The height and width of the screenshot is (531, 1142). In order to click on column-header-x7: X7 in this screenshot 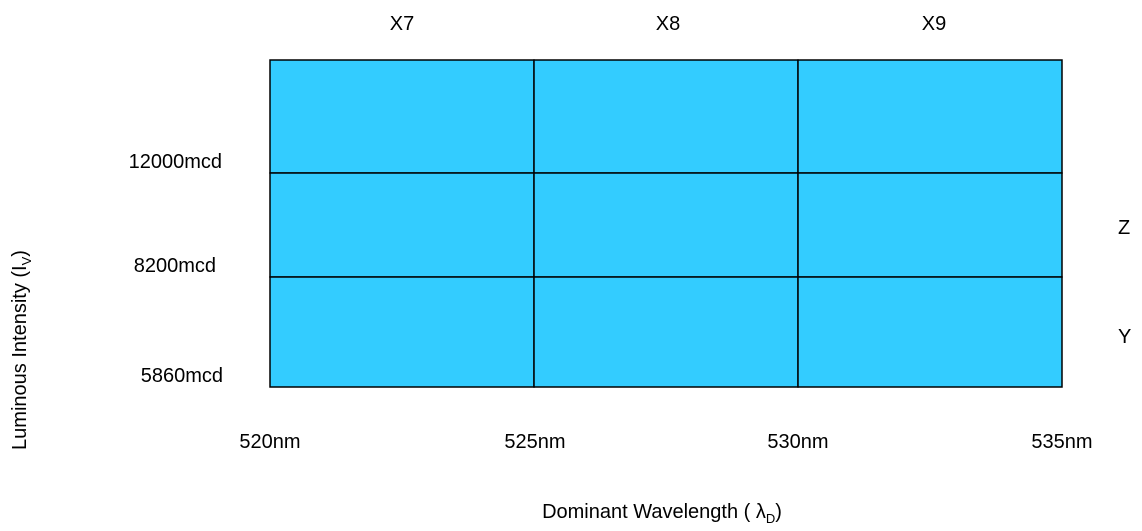, I will do `click(402, 24)`.